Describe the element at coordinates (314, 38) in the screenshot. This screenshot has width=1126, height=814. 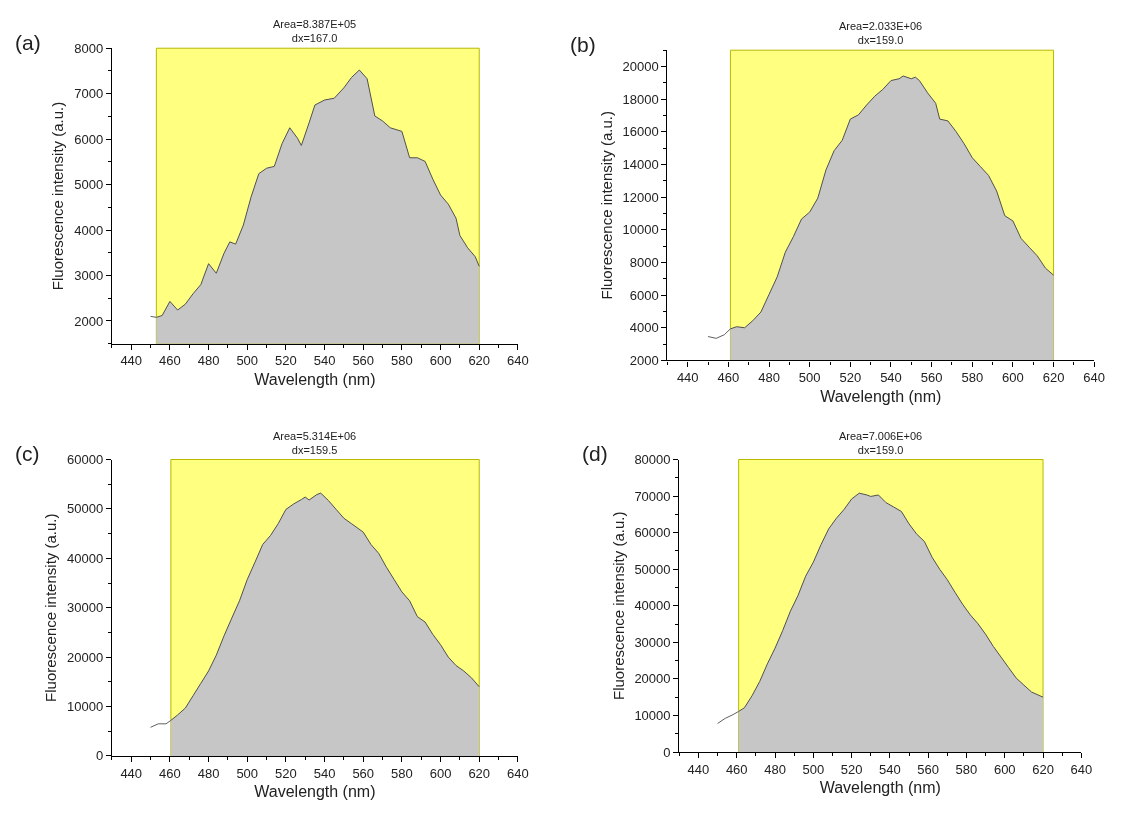
I see `chart-subtitle: dx=167.0` at that location.